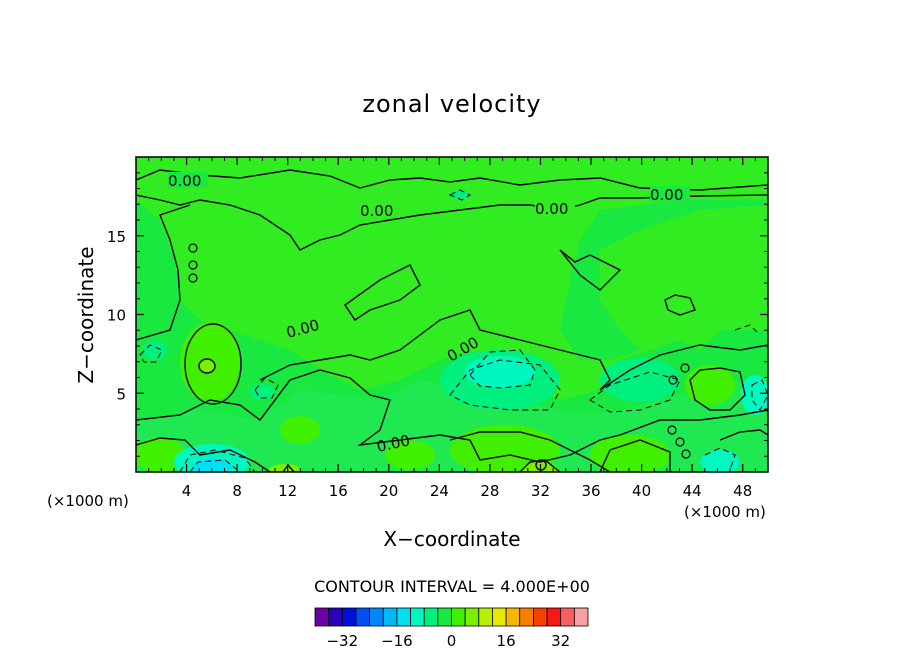  What do you see at coordinates (451, 104) in the screenshot?
I see `chart-title: zonal velocity` at bounding box center [451, 104].